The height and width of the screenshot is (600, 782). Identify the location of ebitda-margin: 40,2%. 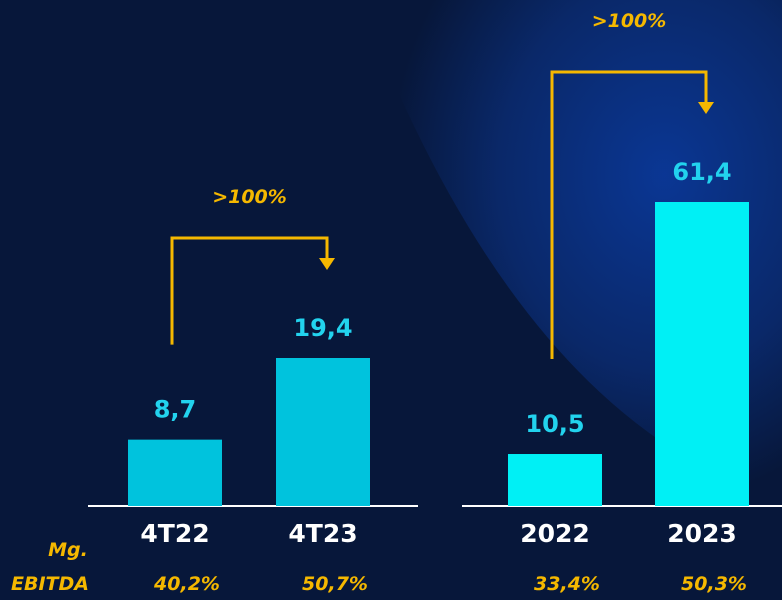
(186, 584).